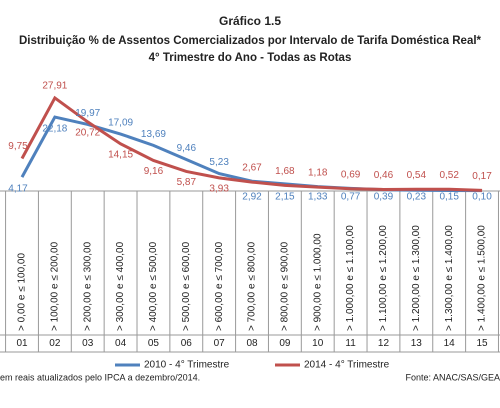 This screenshot has height=408, width=500. I want to click on x-tick-label: > 500,00 e ≤ 600,00, so click(186, 286).